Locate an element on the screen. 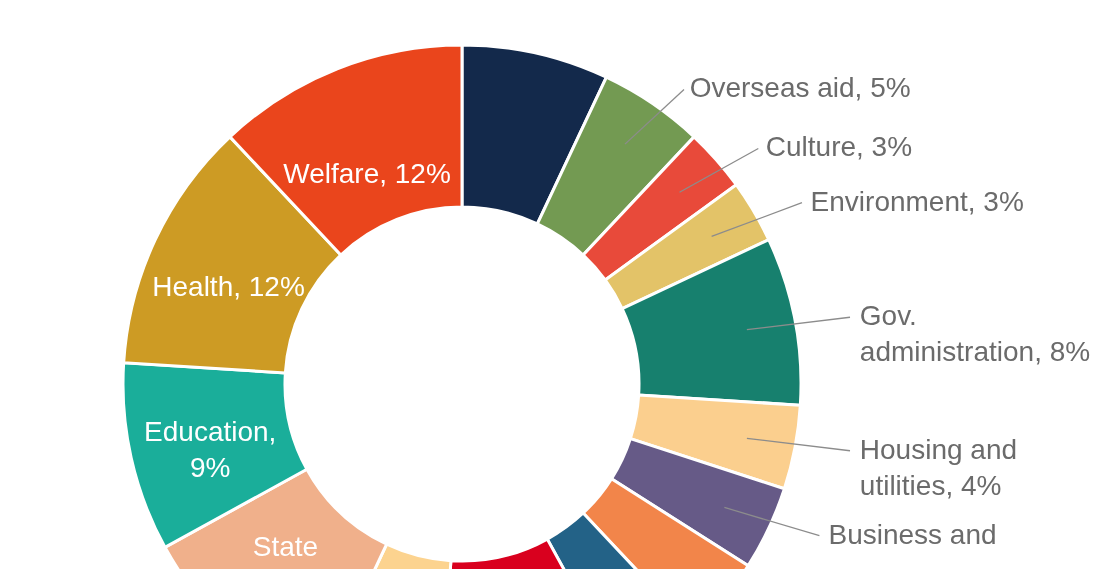 This screenshot has width=1104, height=569. slice-label: State is located at coordinates (285, 546).